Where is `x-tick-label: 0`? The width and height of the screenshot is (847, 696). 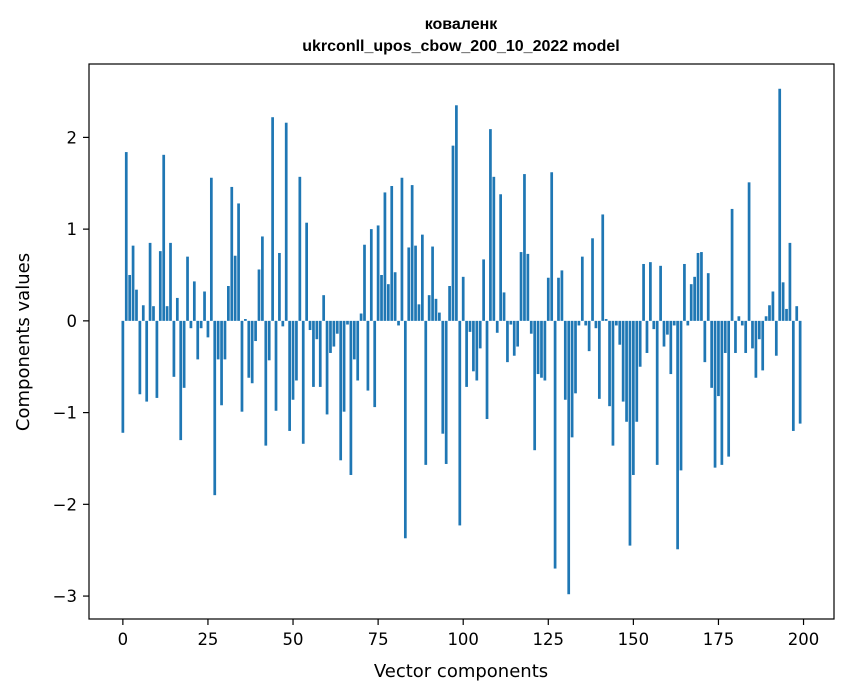
x-tick-label: 0 is located at coordinates (123, 639).